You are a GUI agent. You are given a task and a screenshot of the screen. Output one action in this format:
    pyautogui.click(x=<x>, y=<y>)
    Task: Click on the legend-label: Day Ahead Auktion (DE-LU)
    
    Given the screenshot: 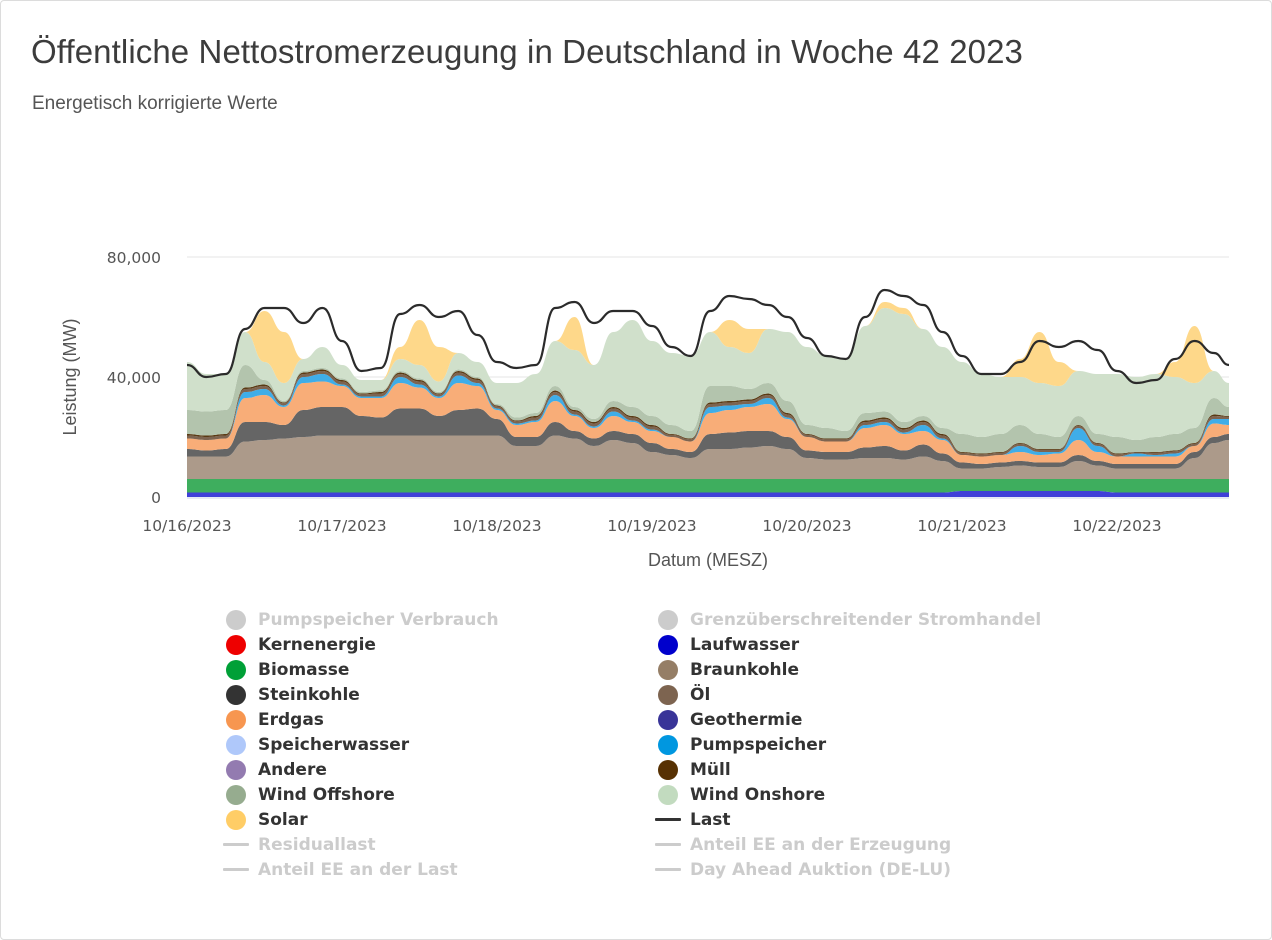 What is the action you would take?
    pyautogui.click(x=820, y=869)
    